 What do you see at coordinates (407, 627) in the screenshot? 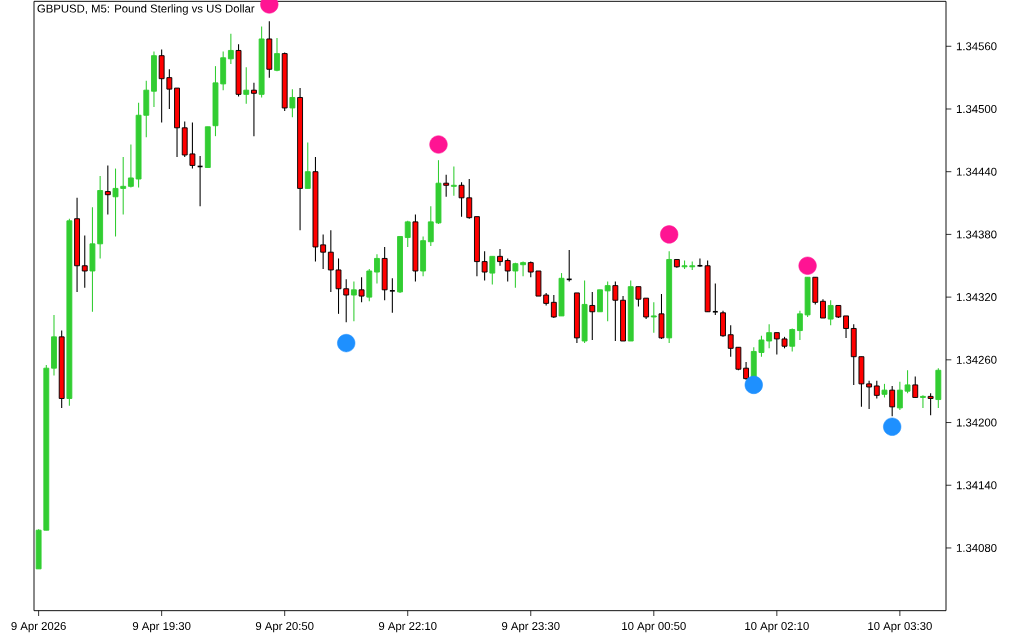
I see `x-tick-label: 9 Apr 22:10` at bounding box center [407, 627].